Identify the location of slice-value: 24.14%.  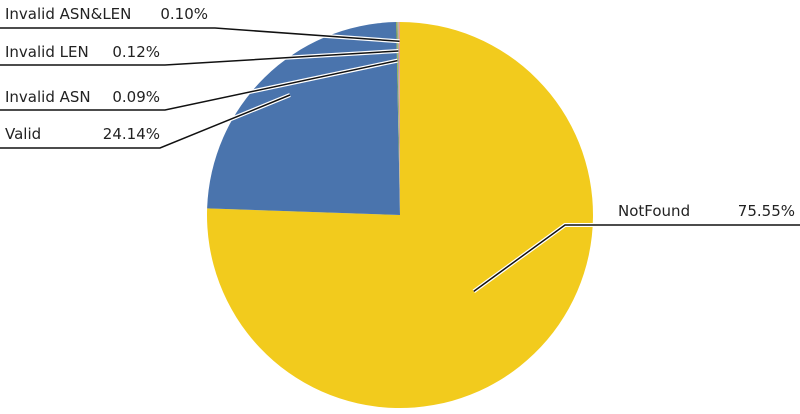
(131, 134).